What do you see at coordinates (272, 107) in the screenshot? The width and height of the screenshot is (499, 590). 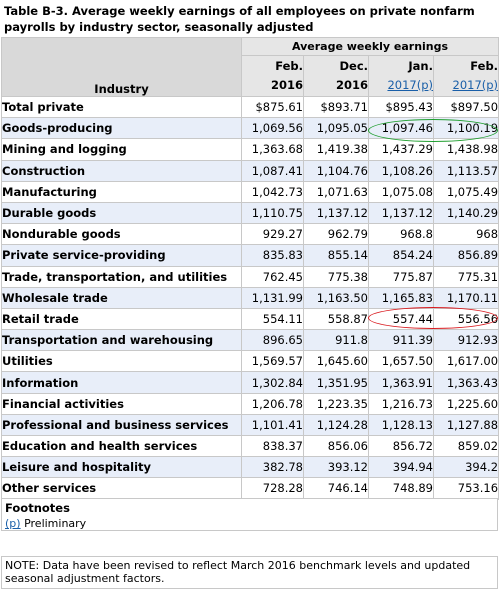 I see `earnings-value: $875.61` at bounding box center [272, 107].